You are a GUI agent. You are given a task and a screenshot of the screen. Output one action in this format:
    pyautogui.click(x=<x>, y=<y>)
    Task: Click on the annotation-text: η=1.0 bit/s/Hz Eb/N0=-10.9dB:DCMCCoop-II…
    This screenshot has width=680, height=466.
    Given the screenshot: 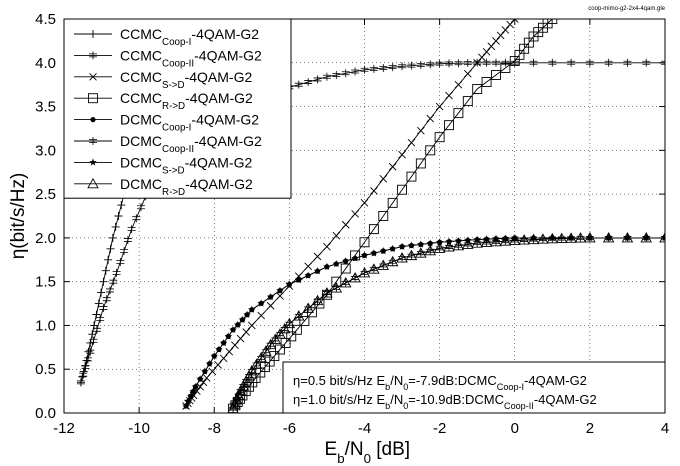 What is the action you would take?
    pyautogui.click(x=445, y=401)
    